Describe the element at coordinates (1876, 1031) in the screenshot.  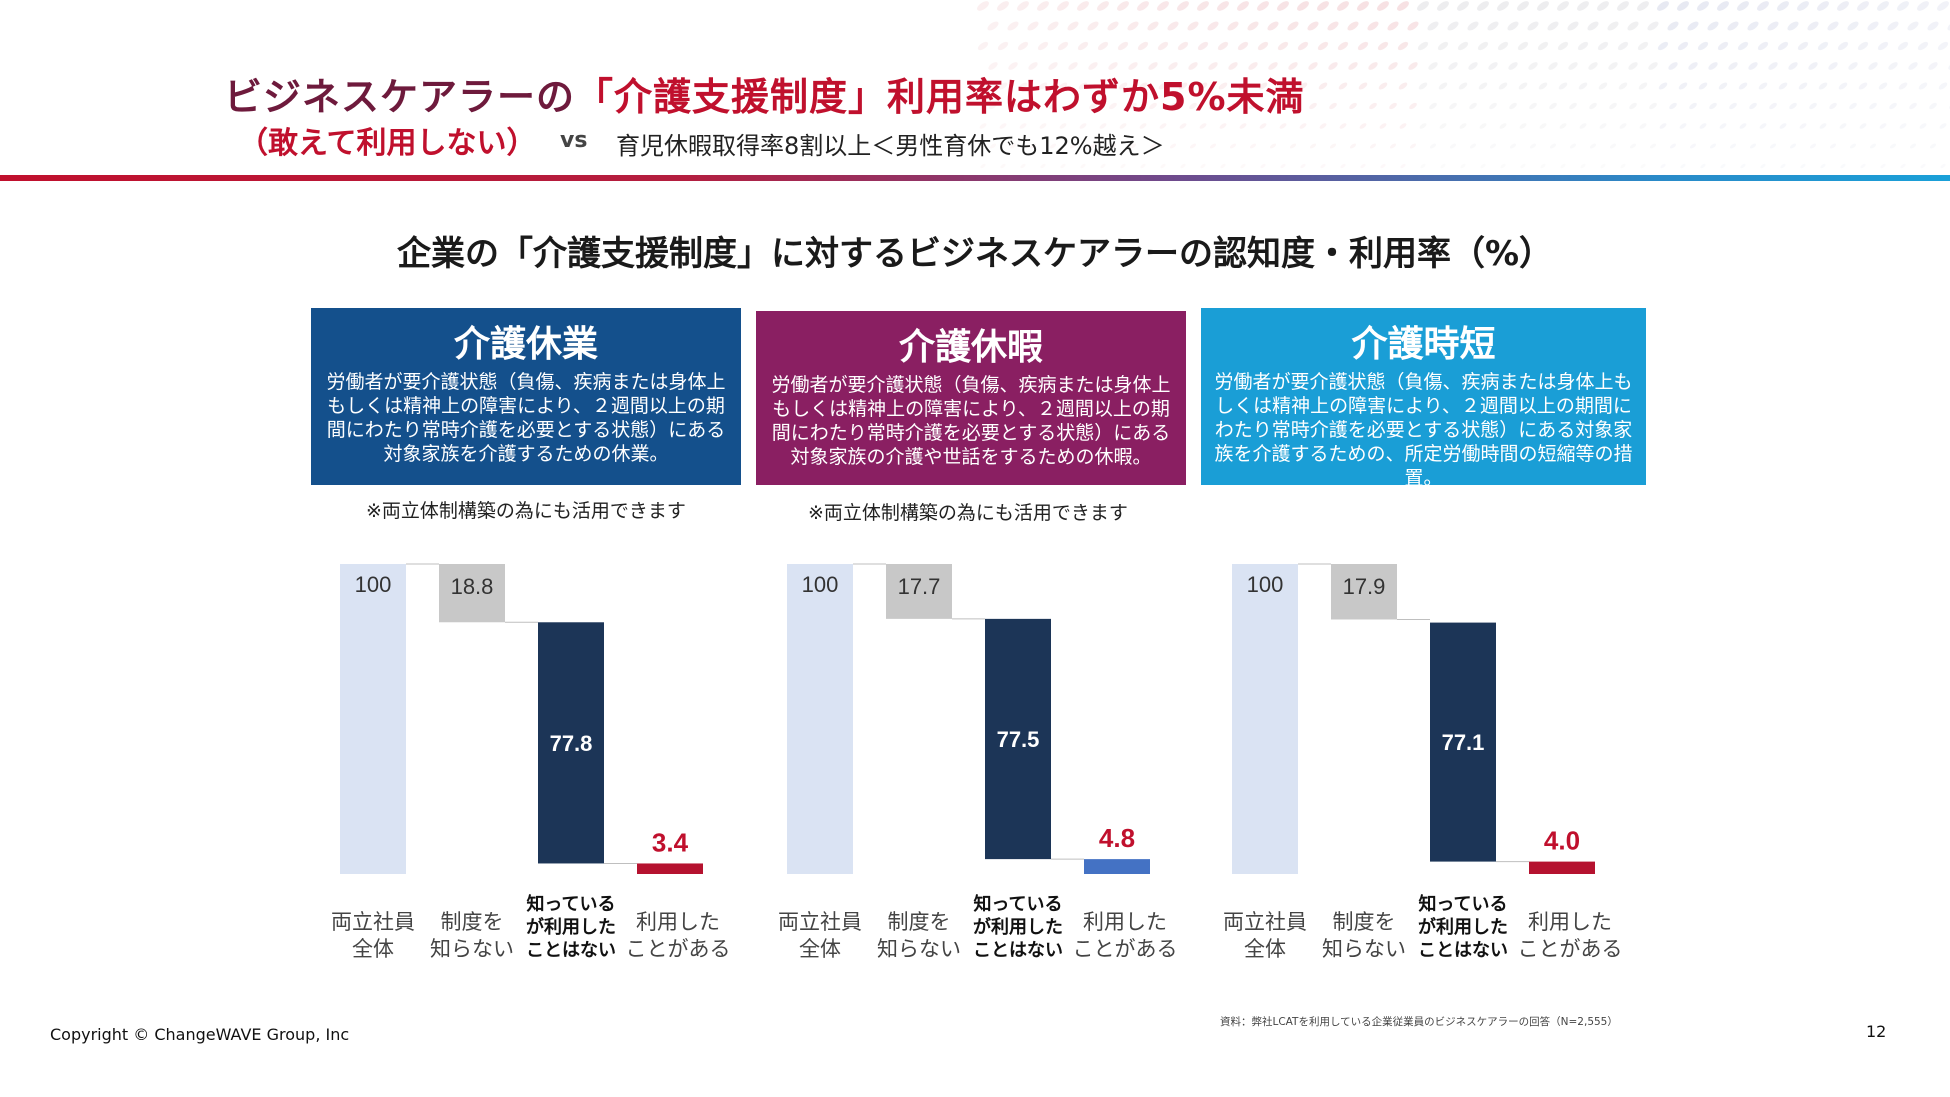
I see `page-number: 12` at that location.